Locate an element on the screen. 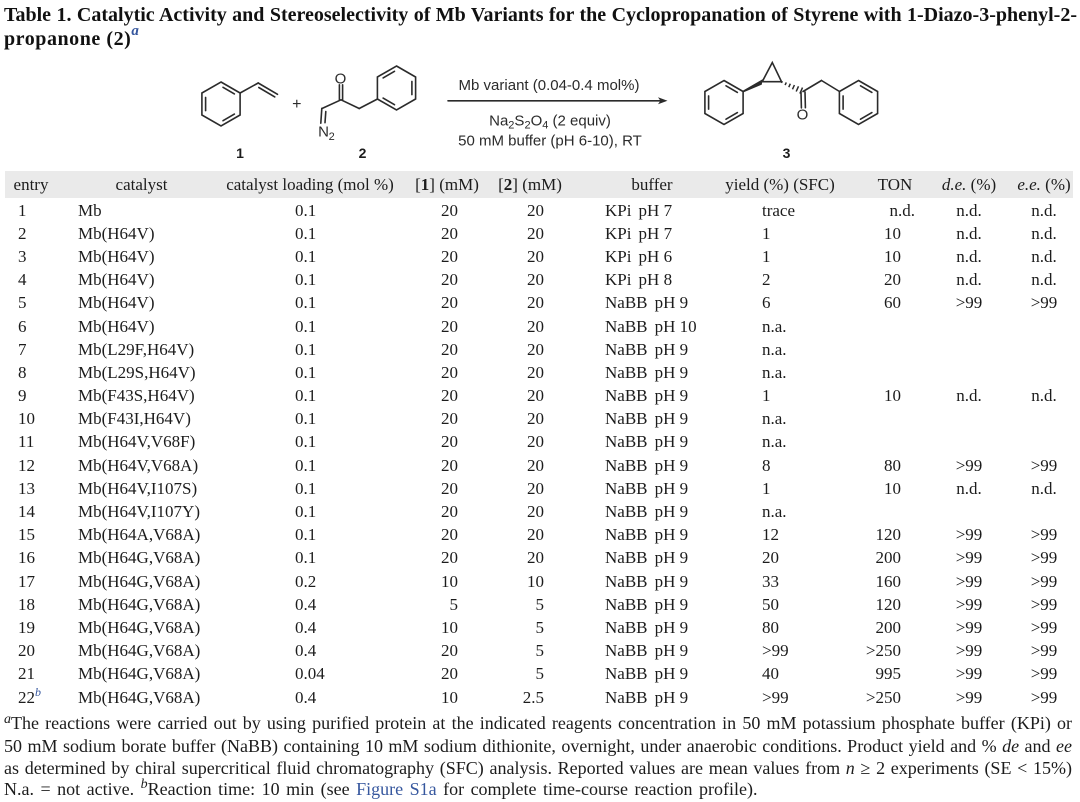 The height and width of the screenshot is (802, 1080). svg-text: 3 is located at coordinates (787, 153).